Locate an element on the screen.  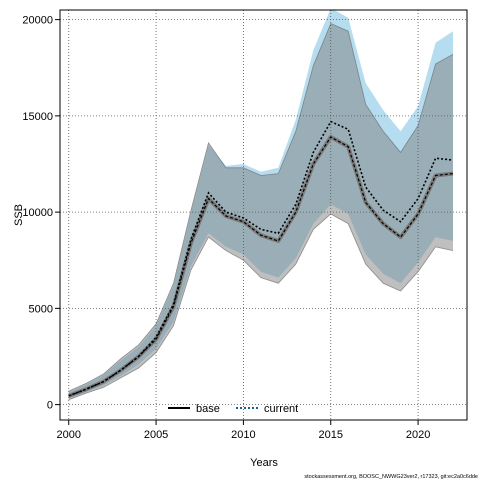
legend-label-current: current is located at coordinates (281, 409).